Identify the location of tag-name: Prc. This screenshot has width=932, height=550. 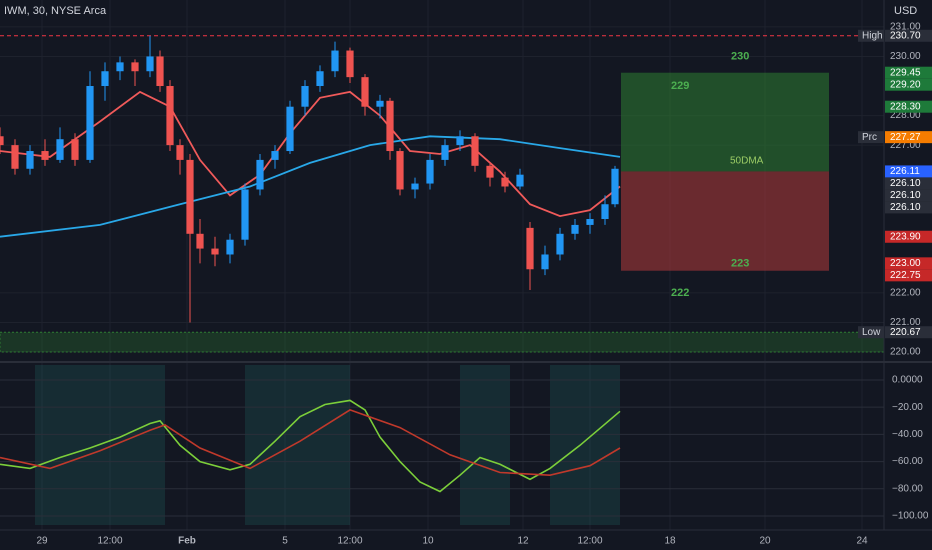
(869, 137).